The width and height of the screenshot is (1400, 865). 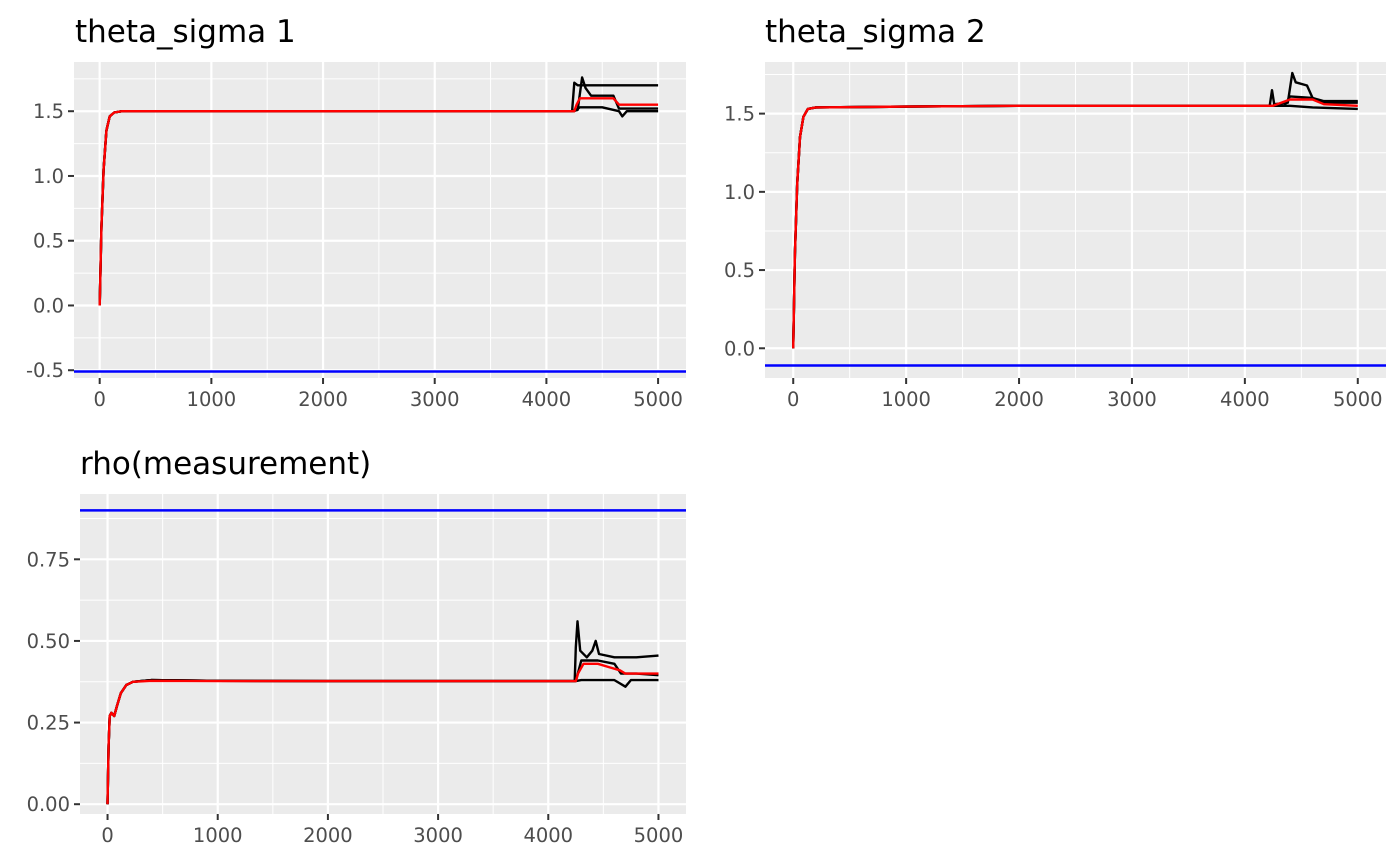 What do you see at coordinates (48, 641) in the screenshot?
I see `y-tick-label: 0.50` at bounding box center [48, 641].